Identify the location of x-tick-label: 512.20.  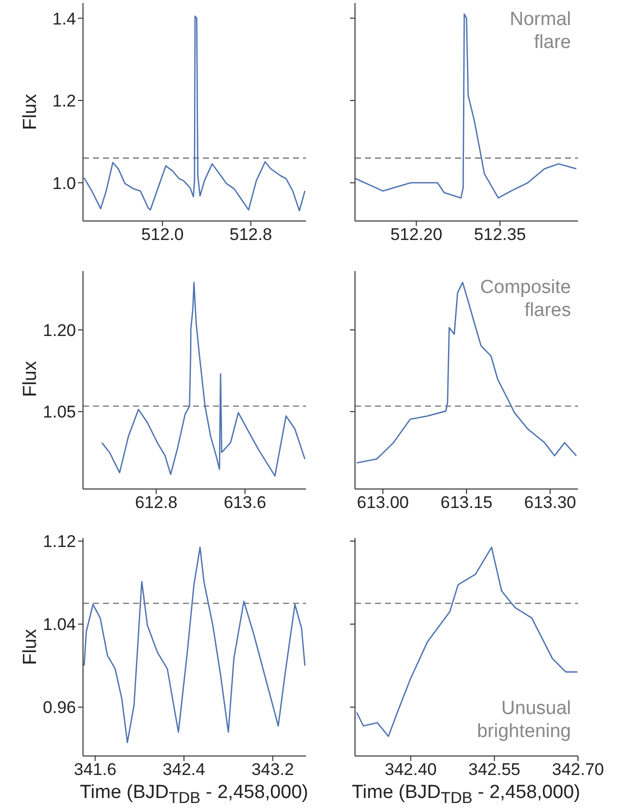
(416, 234).